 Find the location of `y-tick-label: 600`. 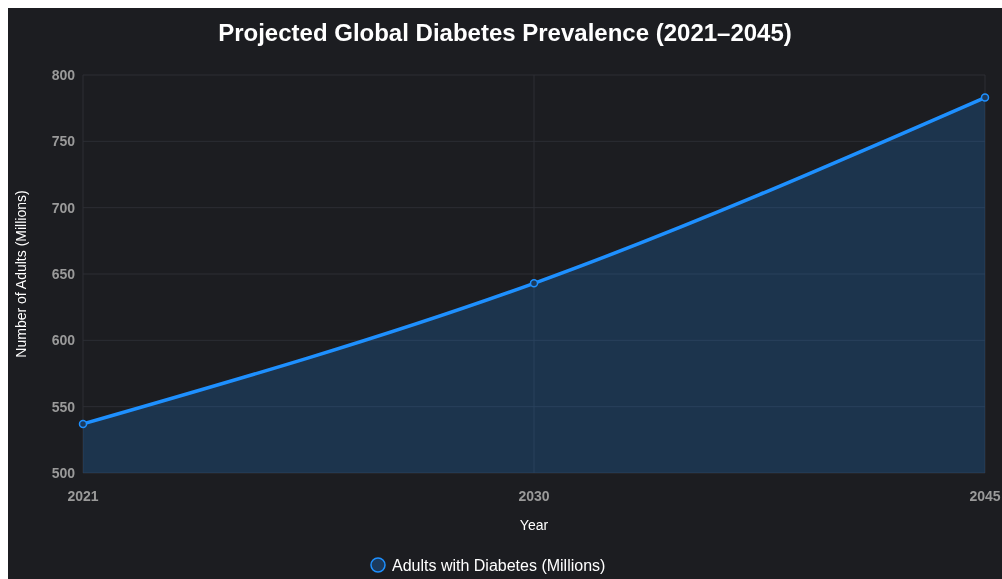

y-tick-label: 600 is located at coordinates (63, 340).